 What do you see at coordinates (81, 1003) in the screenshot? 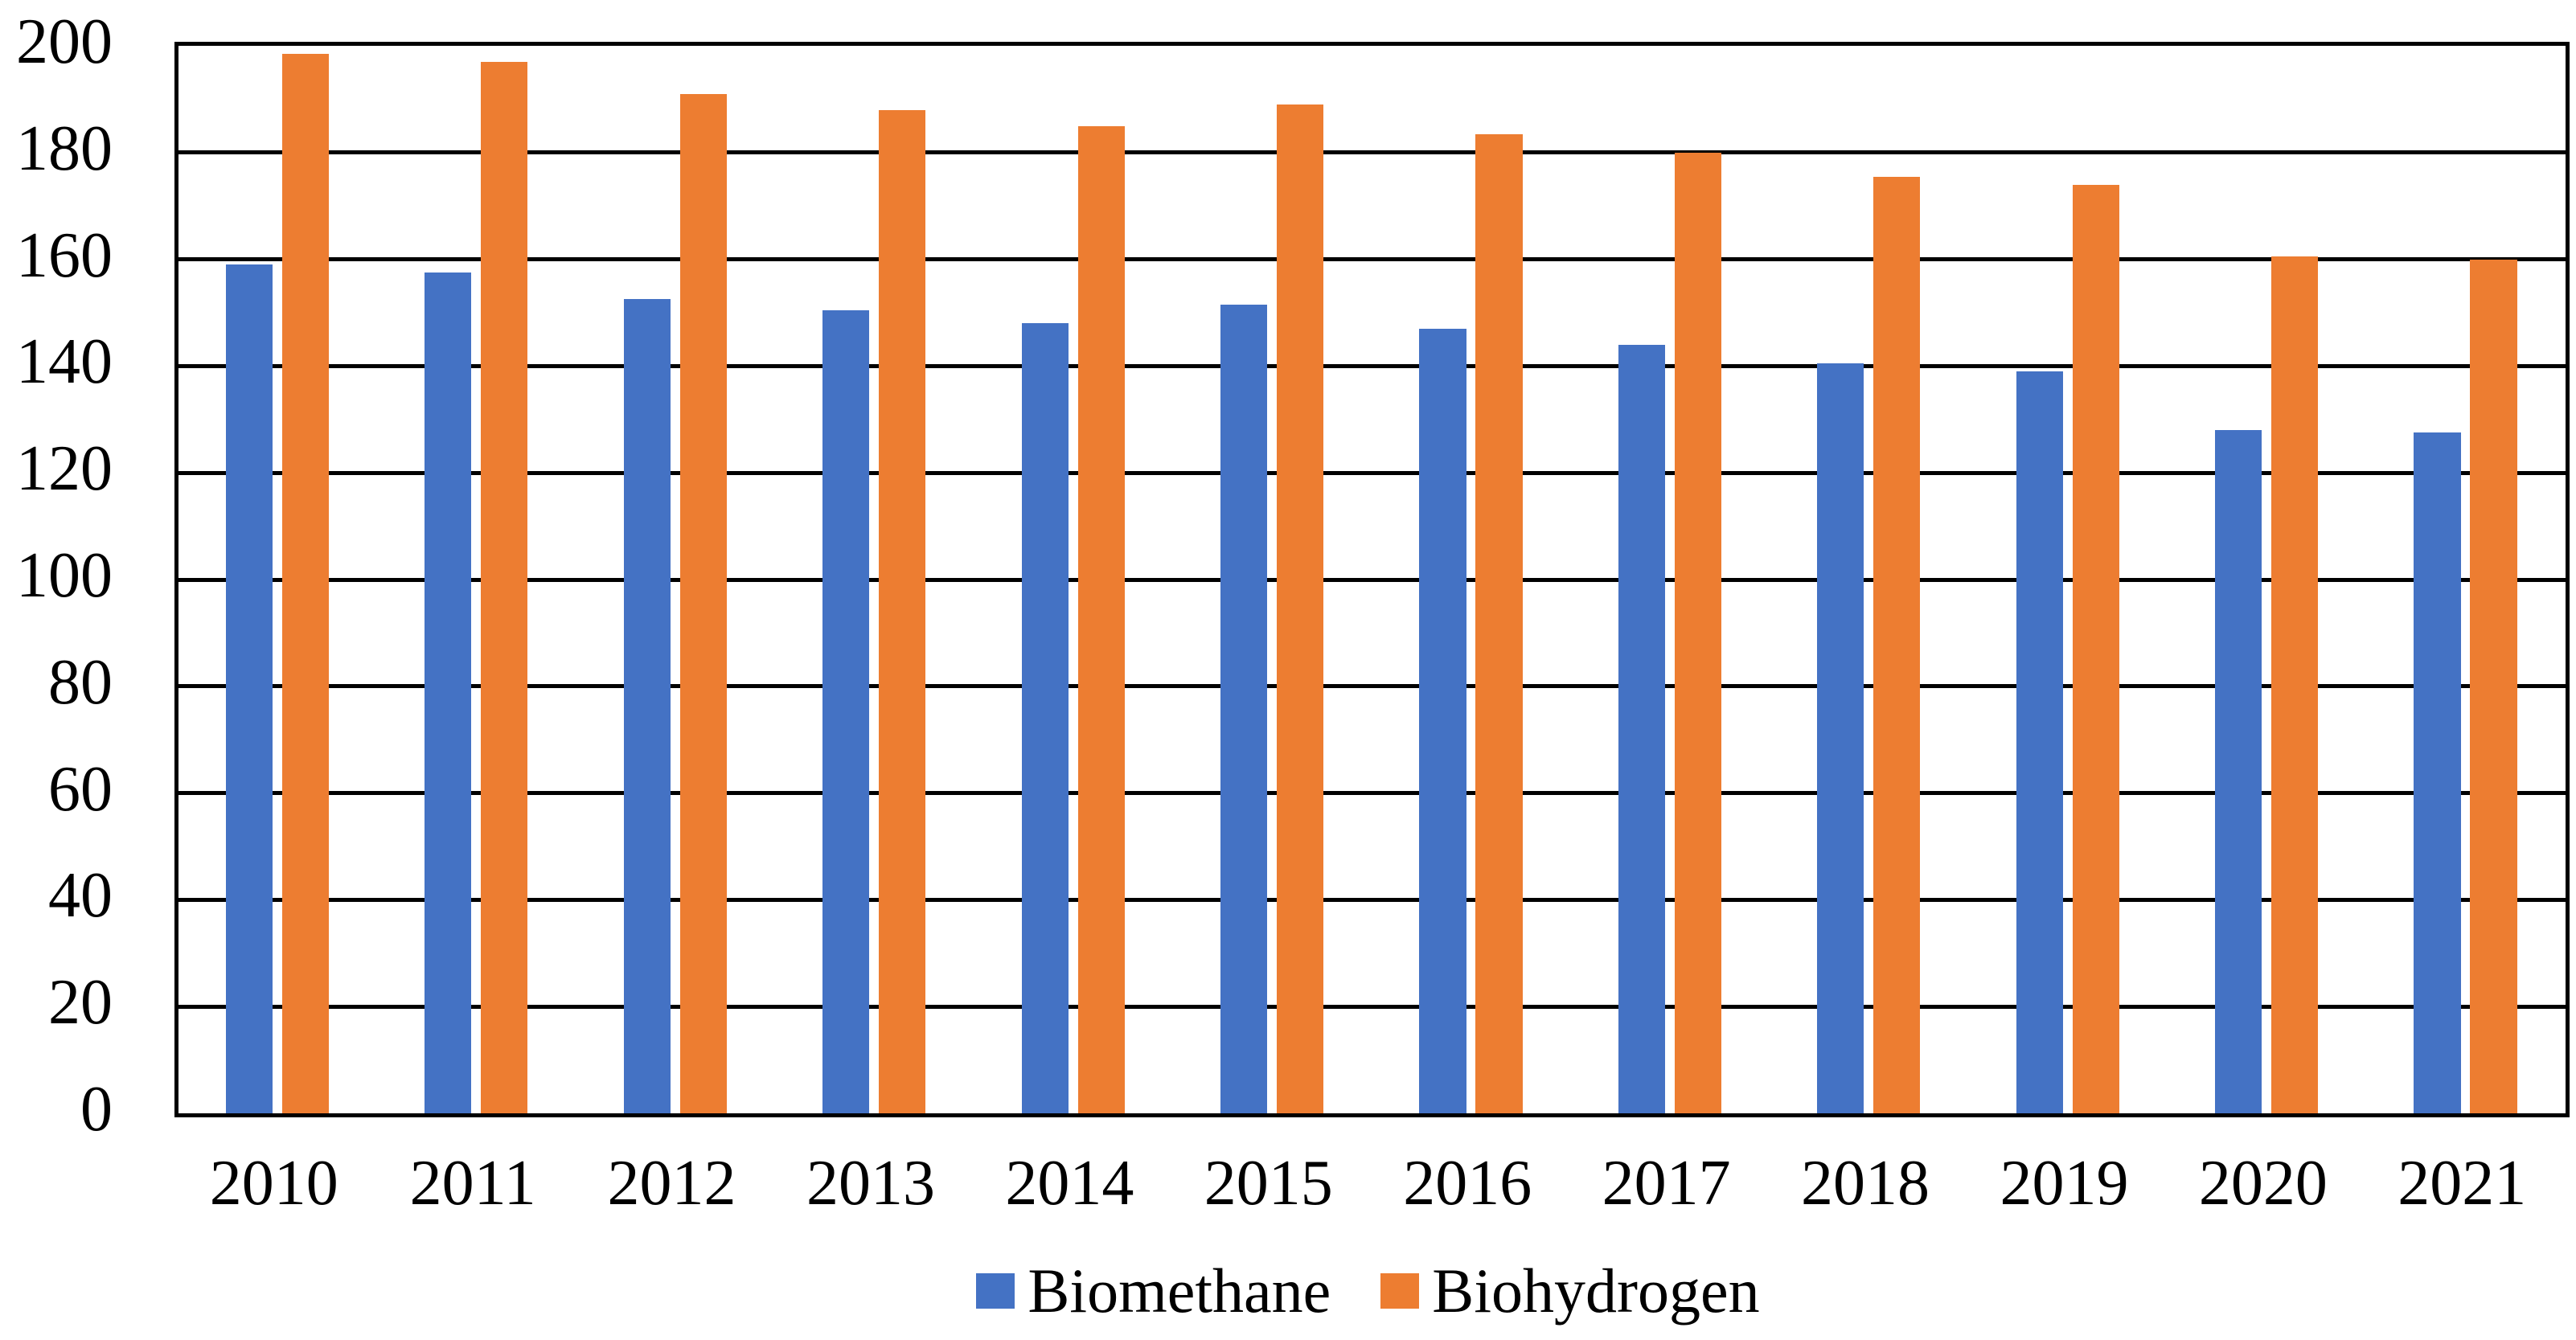
I see `y-axis-tick-label-20: 20` at bounding box center [81, 1003].